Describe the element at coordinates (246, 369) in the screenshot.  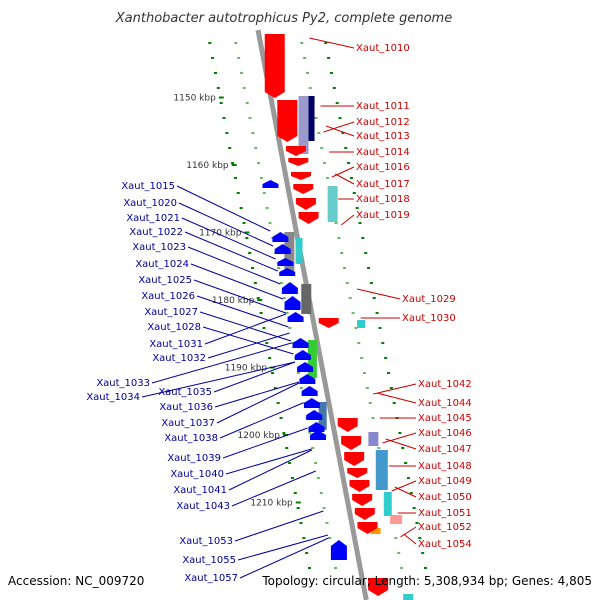
I see `scale-label: 1190 kbp` at that location.